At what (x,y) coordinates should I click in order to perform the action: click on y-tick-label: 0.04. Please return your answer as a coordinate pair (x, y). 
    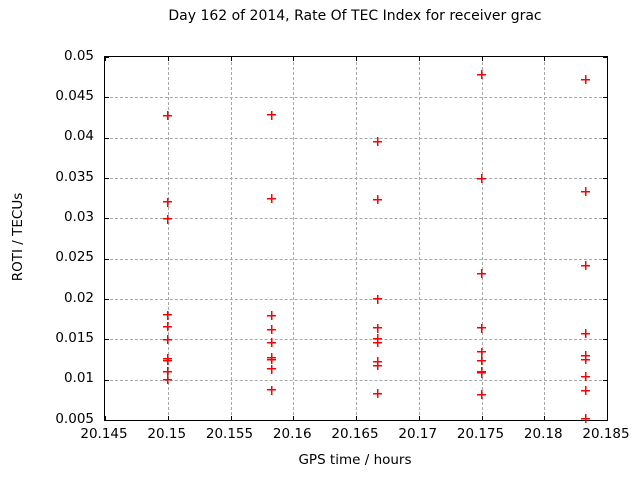
    Looking at the image, I should click on (78, 136).